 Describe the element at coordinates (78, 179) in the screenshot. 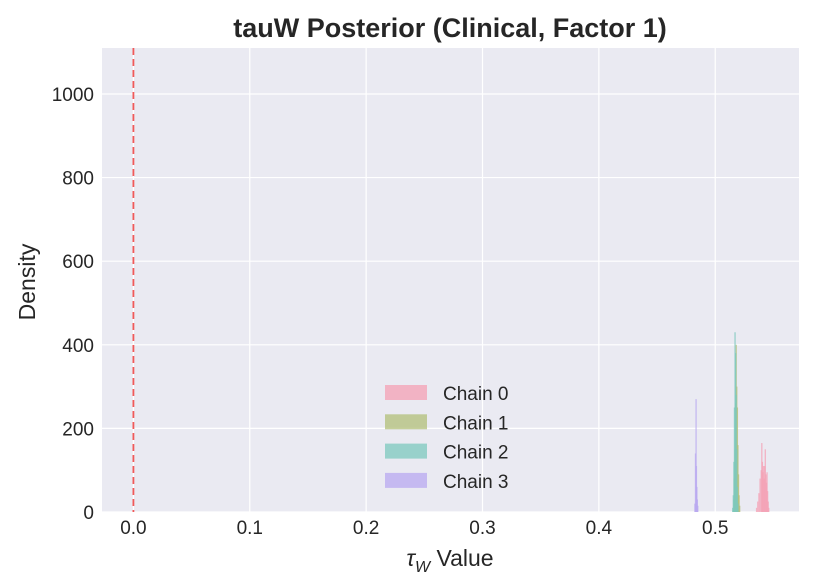

I see `y-tick-label: 800` at that location.